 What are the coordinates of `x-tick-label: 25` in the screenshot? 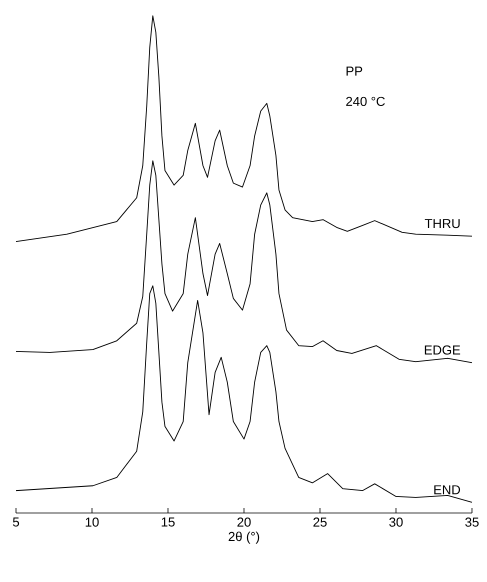 It's located at (320, 522).